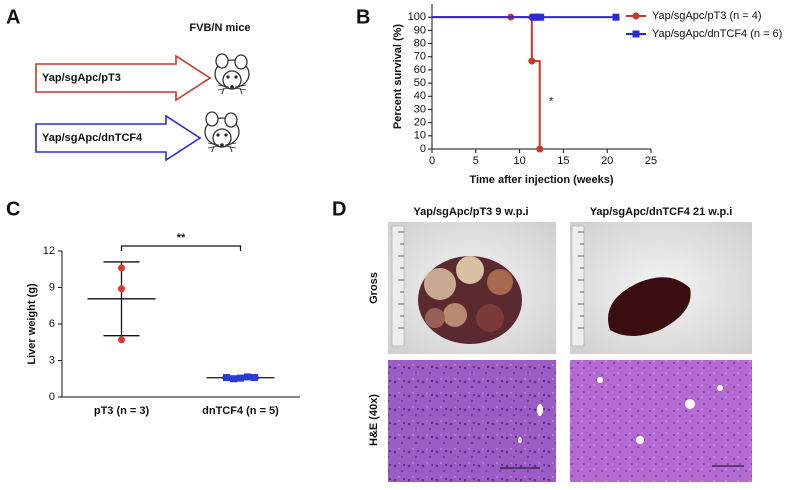 This screenshot has width=788, height=490. I want to click on y-axis-label: Percent survival (%), so click(398, 76).